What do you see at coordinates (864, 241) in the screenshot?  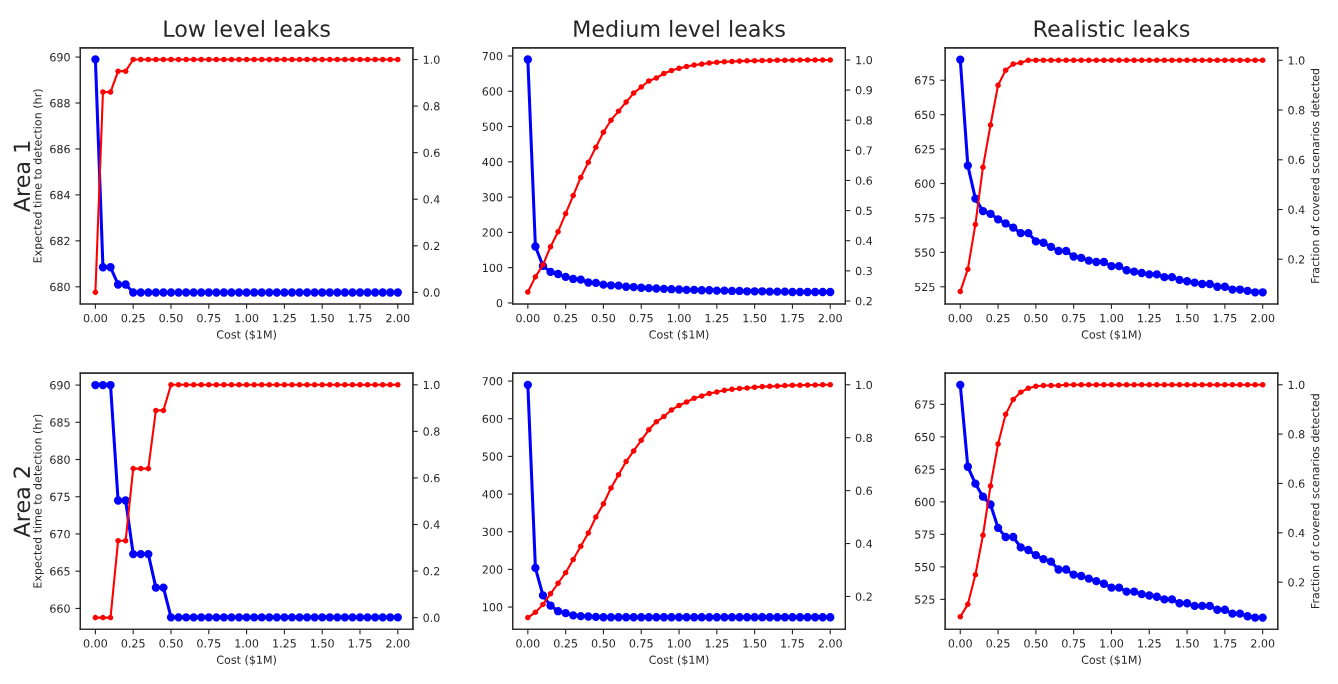 I see `y2-tick-label: 0.4` at bounding box center [864, 241].